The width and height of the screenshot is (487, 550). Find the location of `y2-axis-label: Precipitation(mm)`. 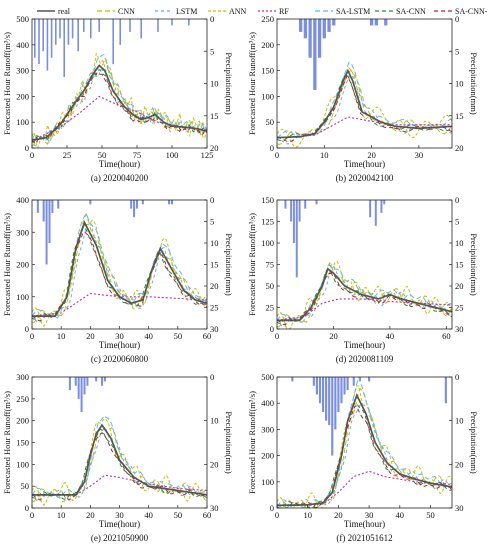

y2-axis-label: Precipitation(mm) is located at coordinates (229, 442).